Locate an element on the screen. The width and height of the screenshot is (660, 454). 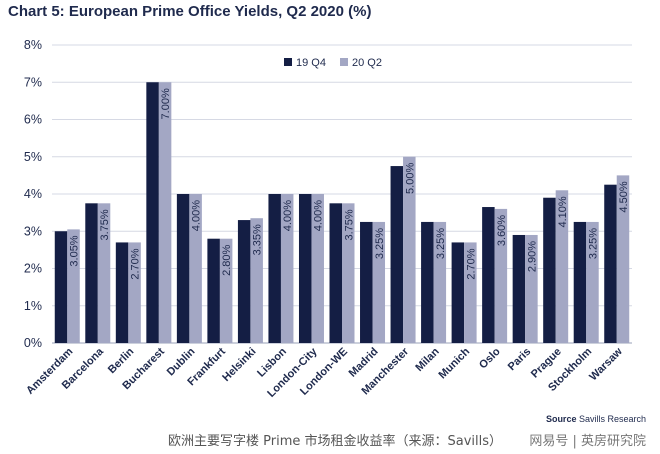
category-label: Oslo is located at coordinates (490, 358).